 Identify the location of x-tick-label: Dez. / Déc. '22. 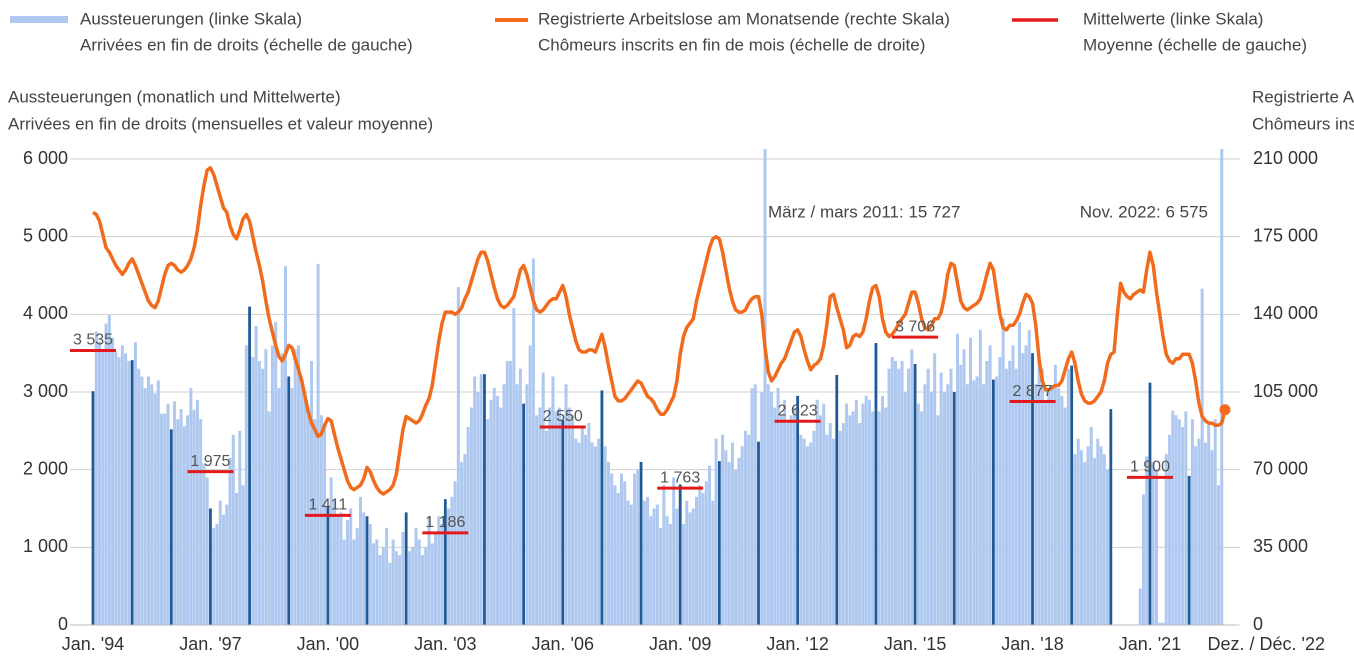
(1266, 644).